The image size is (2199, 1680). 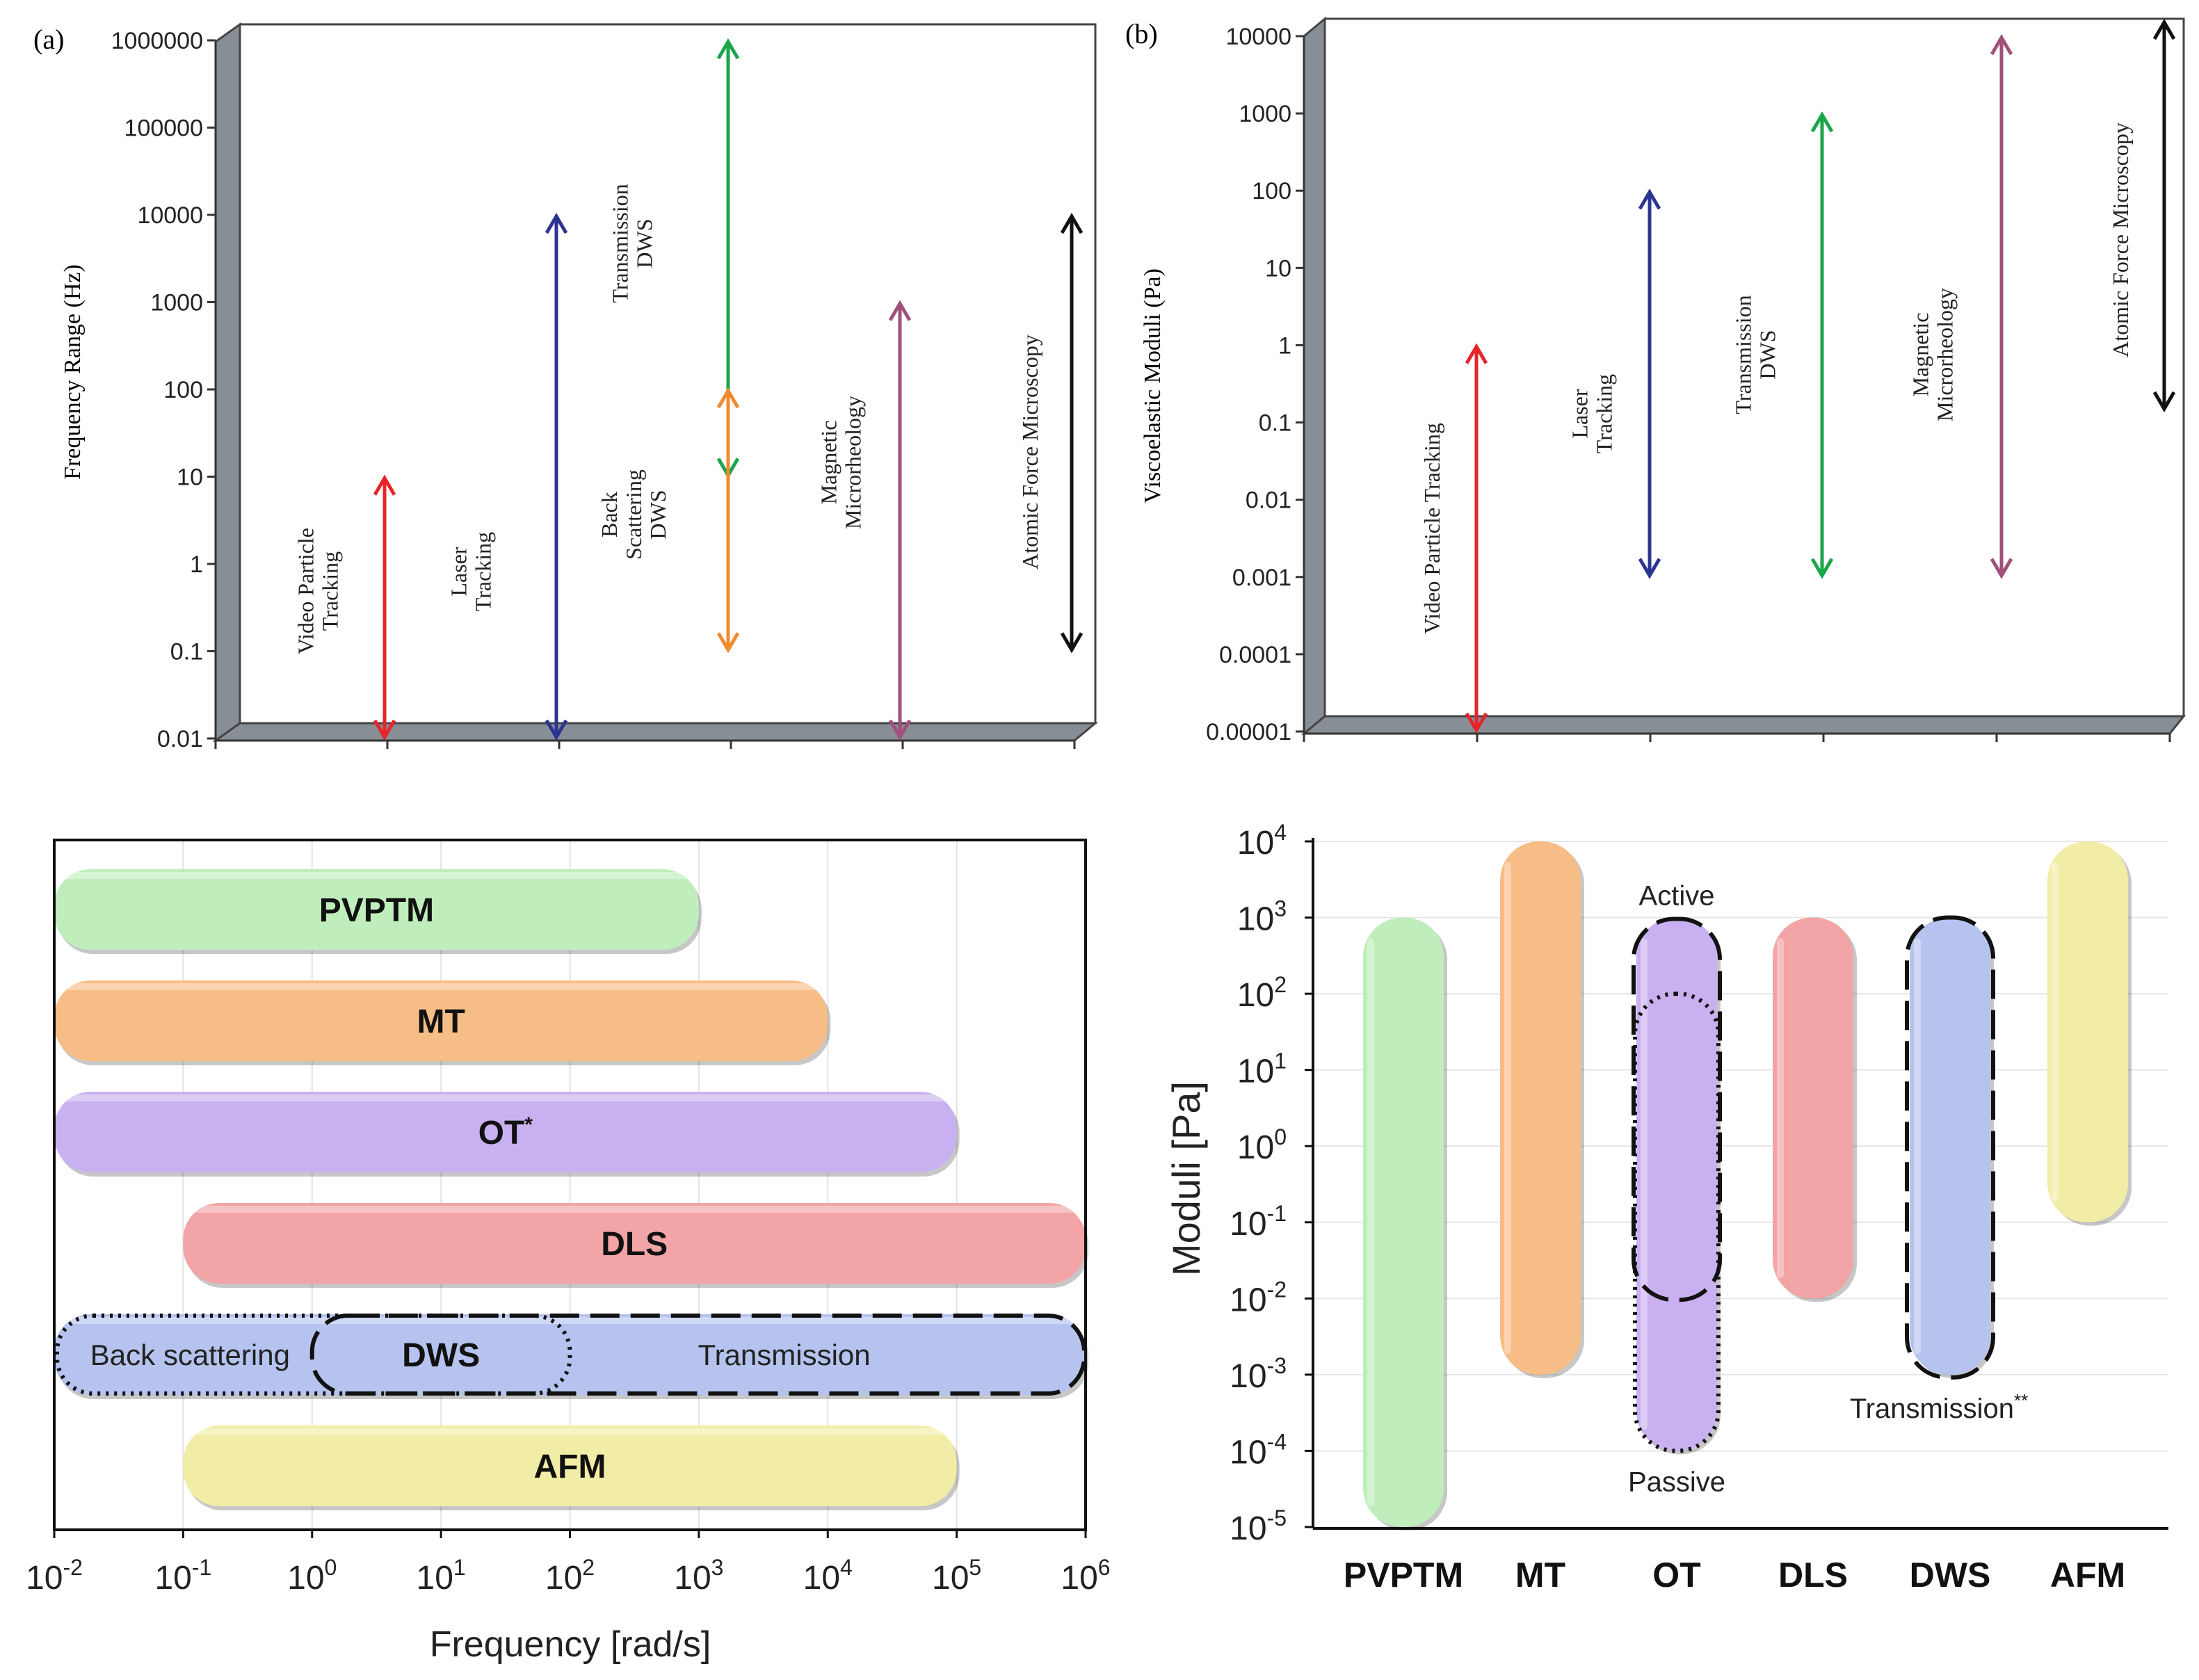 I want to click on panel-d-category-label: DWS, so click(x=1950, y=1575).